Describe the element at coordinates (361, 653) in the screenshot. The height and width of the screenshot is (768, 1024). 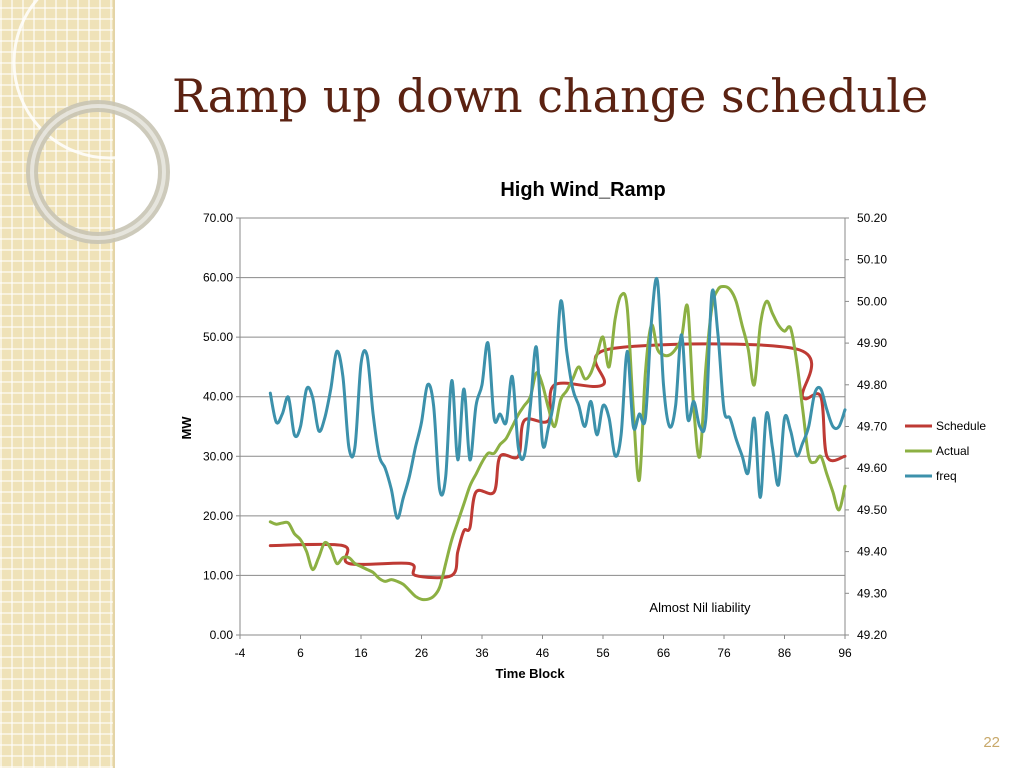
I see `x-tick-label: 16` at that location.